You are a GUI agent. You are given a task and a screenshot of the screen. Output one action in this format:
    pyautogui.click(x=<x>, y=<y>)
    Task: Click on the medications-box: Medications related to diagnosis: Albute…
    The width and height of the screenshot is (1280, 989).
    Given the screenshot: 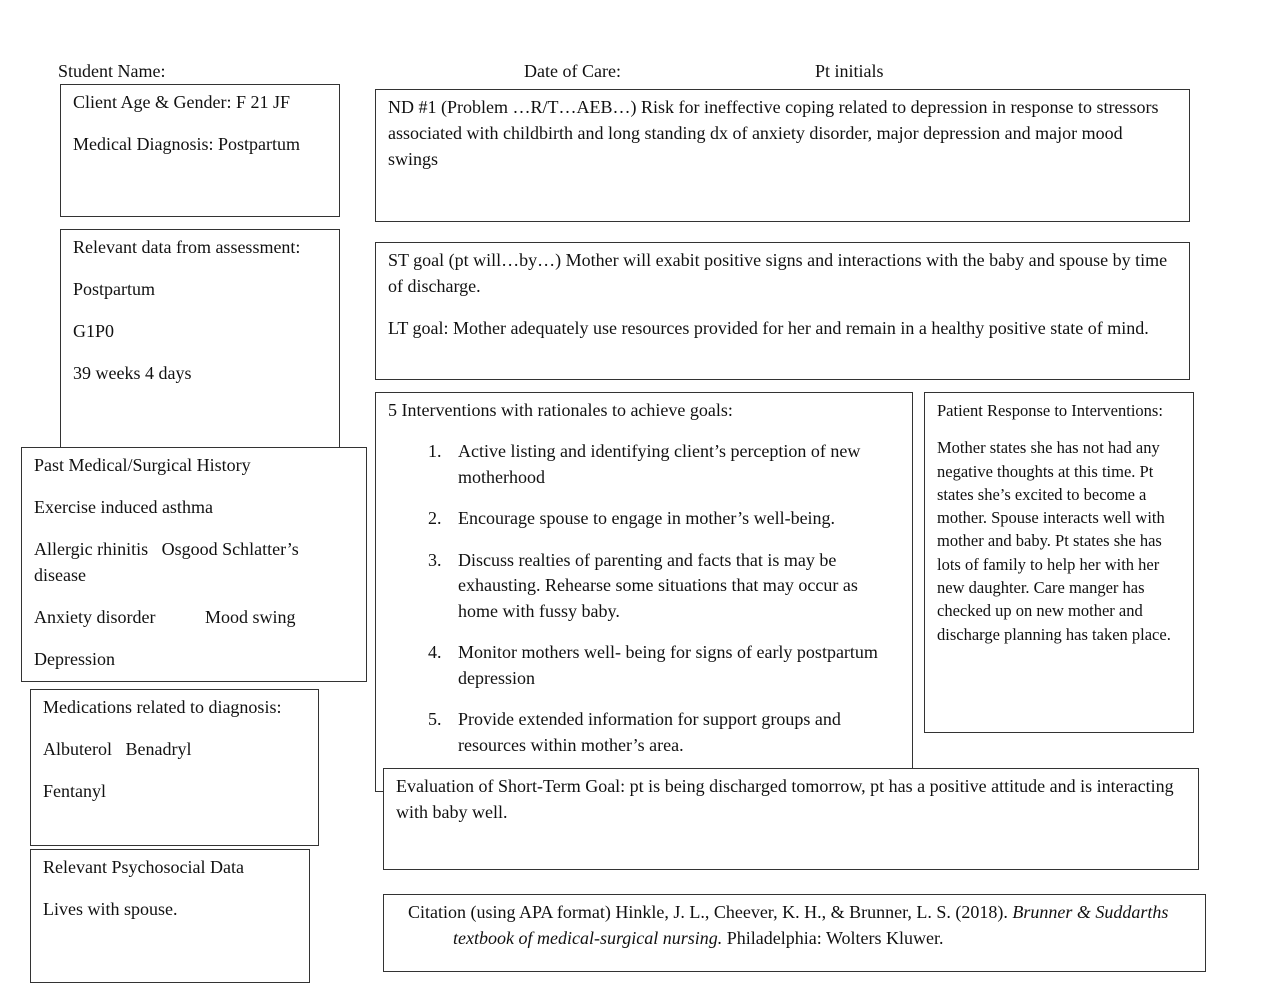 What is the action you would take?
    pyautogui.click(x=174, y=767)
    